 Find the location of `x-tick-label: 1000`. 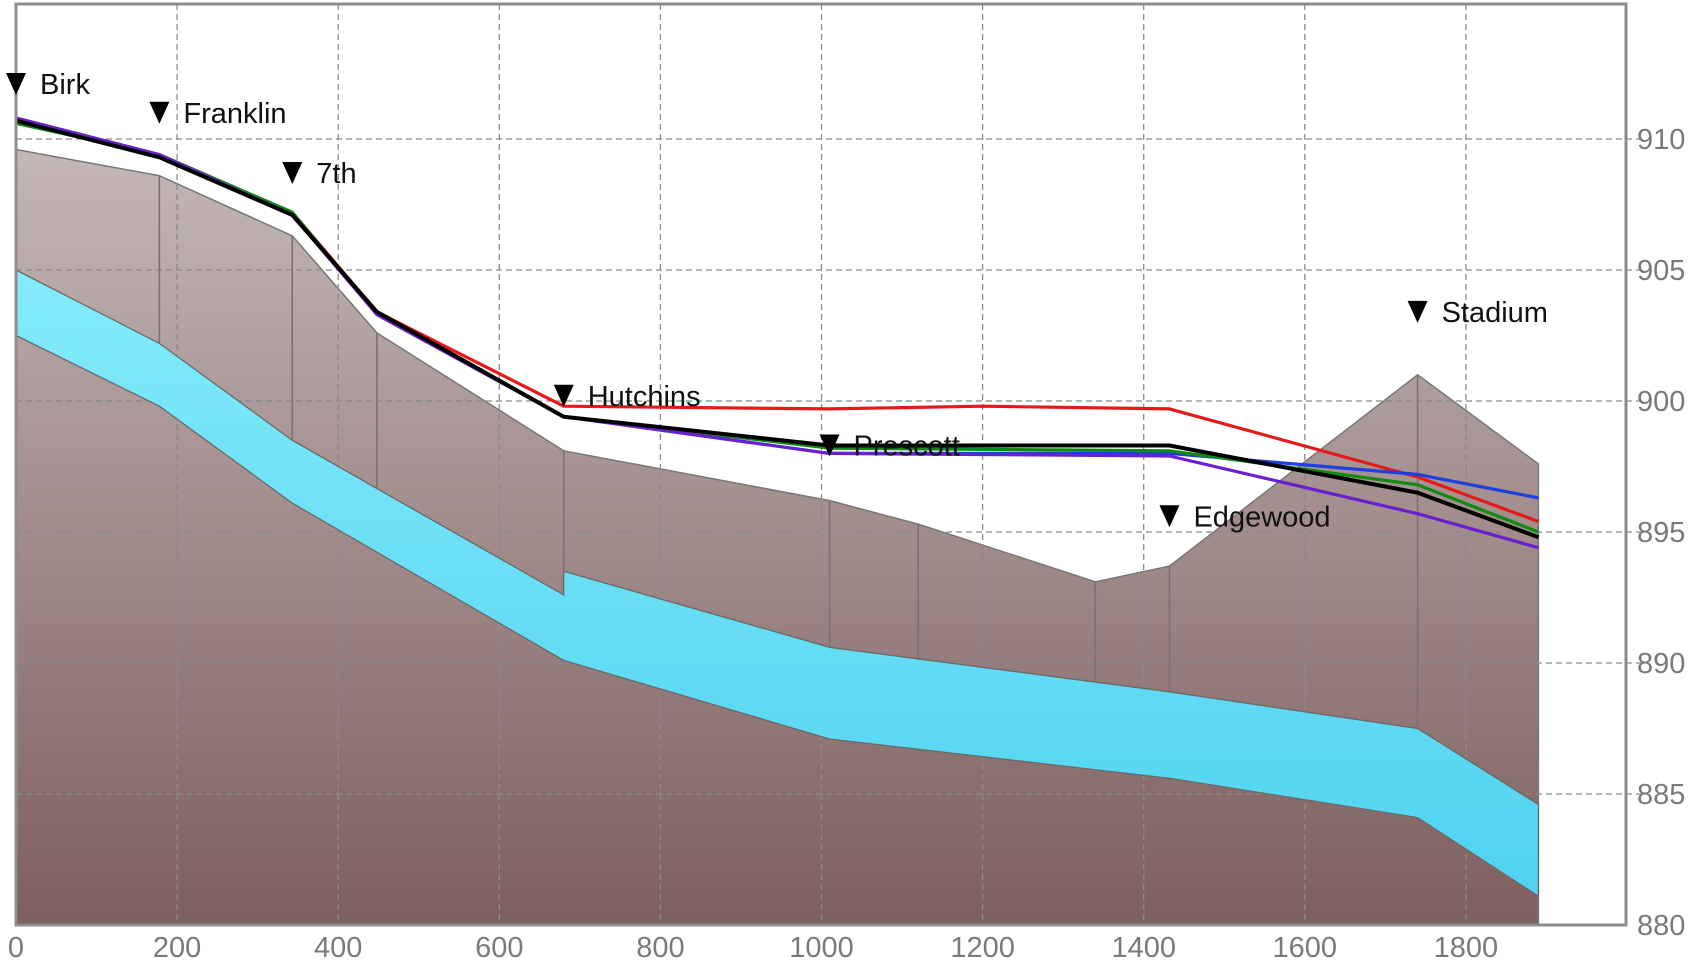

x-tick-label: 1000 is located at coordinates (821, 946).